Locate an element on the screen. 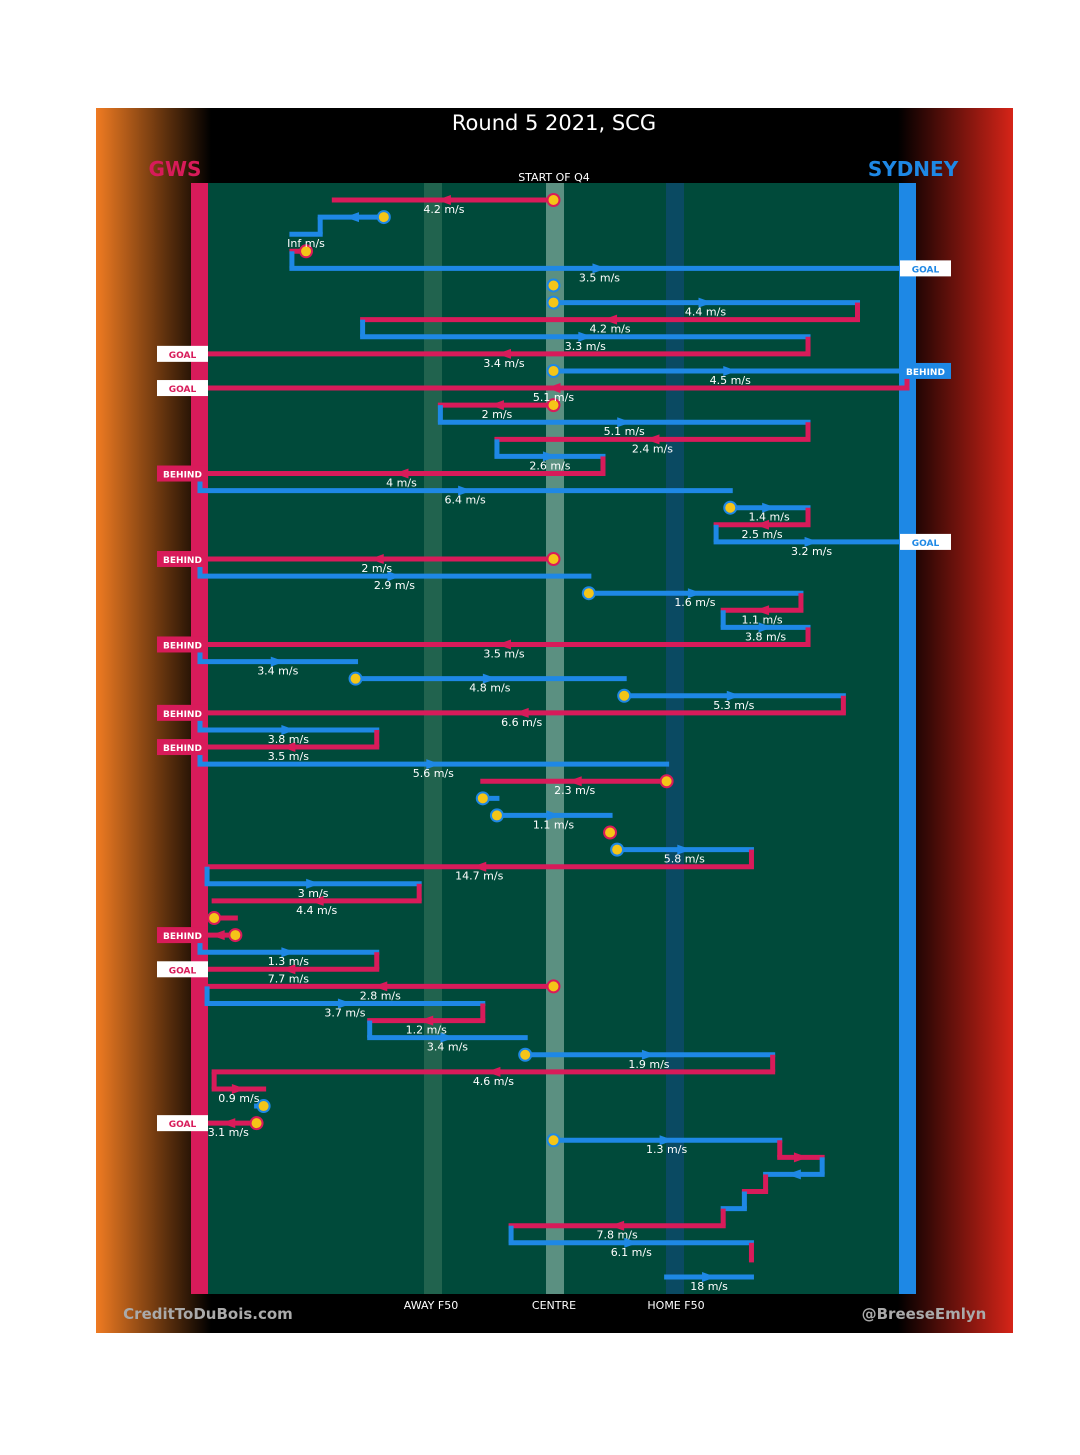 The width and height of the screenshot is (1080, 1455). axis-label-away-f50: AWAY F50 is located at coordinates (431, 1305).